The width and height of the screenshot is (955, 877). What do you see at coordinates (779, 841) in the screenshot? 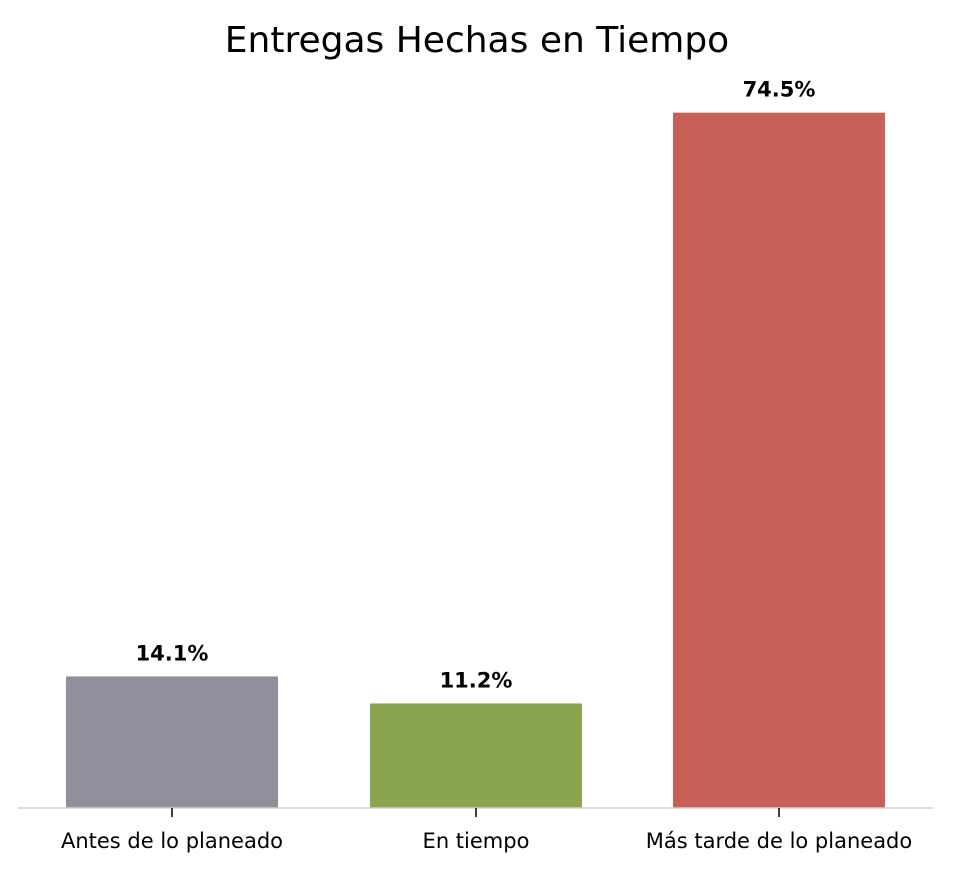
I see `x-tick-label: Más tarde de lo planeado` at bounding box center [779, 841].